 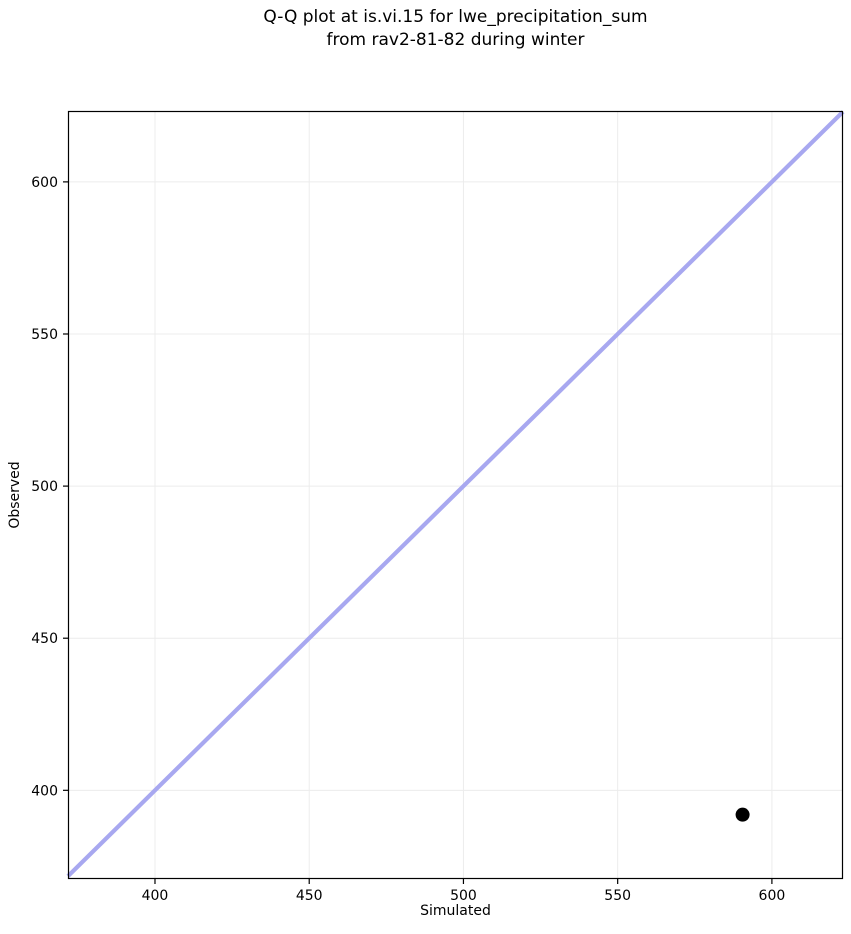 I want to click on x-tick-label: 600, so click(x=772, y=896).